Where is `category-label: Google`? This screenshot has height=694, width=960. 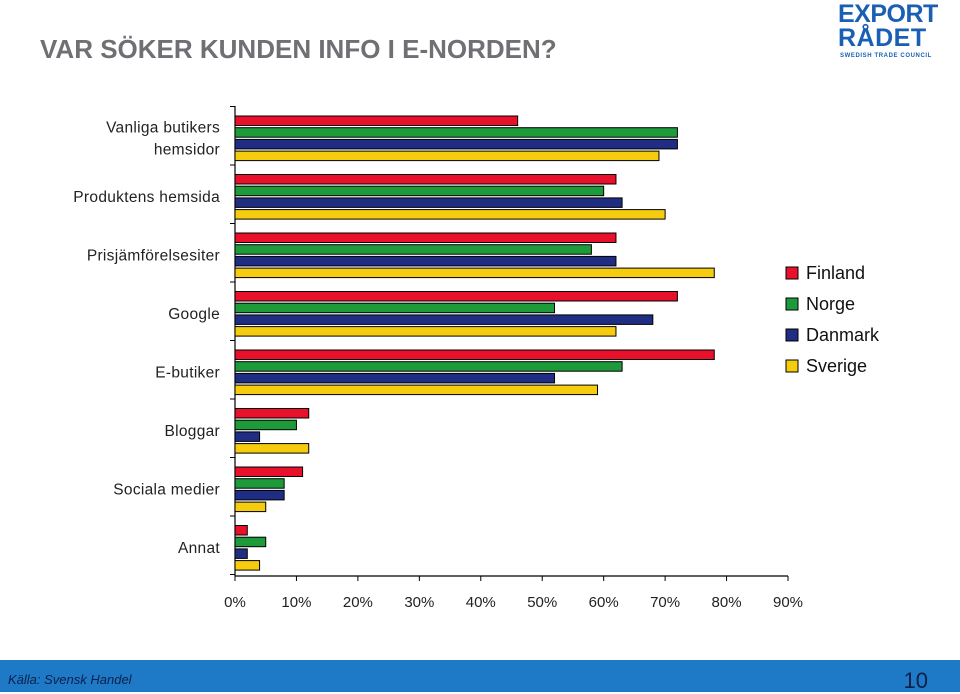
category-label: Google is located at coordinates (194, 314).